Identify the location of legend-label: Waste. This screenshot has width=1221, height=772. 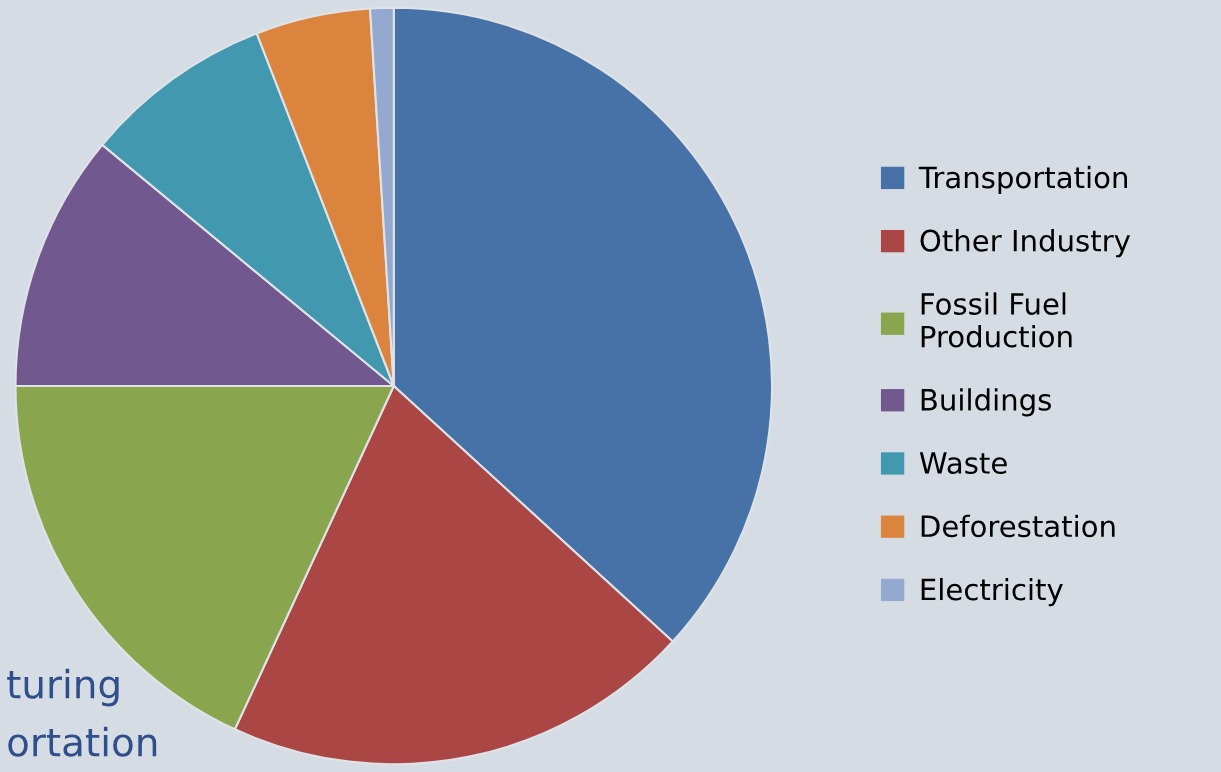
(963, 463).